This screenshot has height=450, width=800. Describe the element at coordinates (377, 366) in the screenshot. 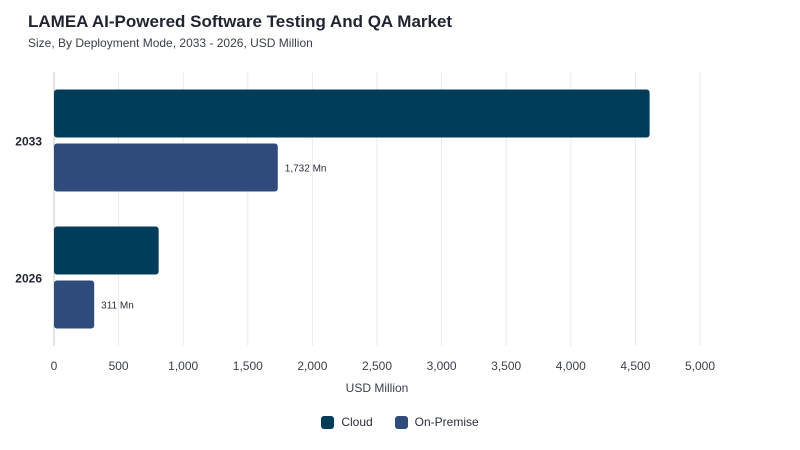

I see `x-tick-label-2500: 2,500` at that location.